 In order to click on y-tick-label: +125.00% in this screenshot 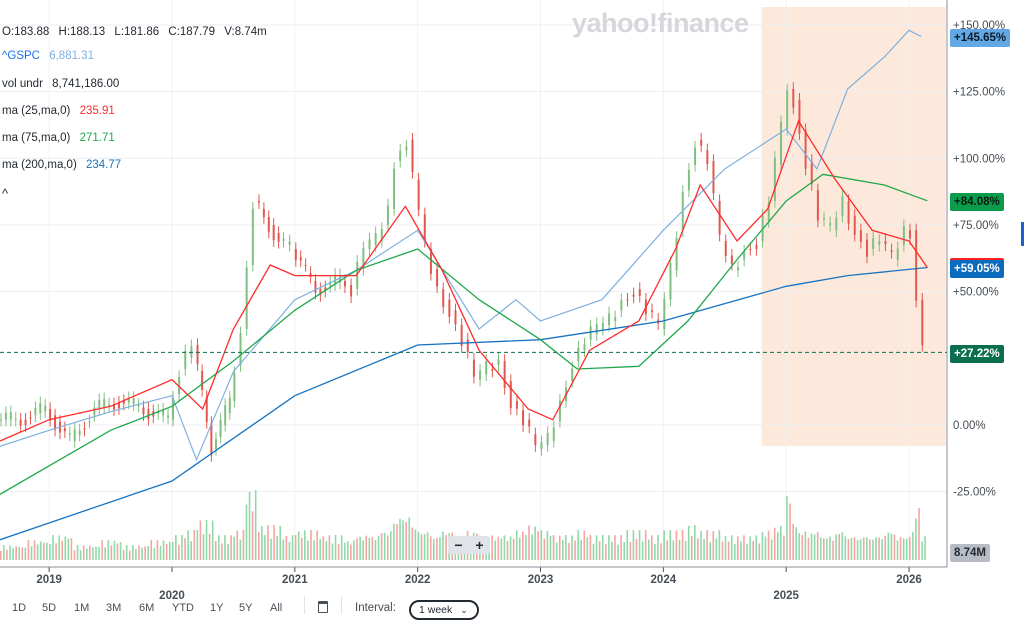, I will do `click(979, 93)`.